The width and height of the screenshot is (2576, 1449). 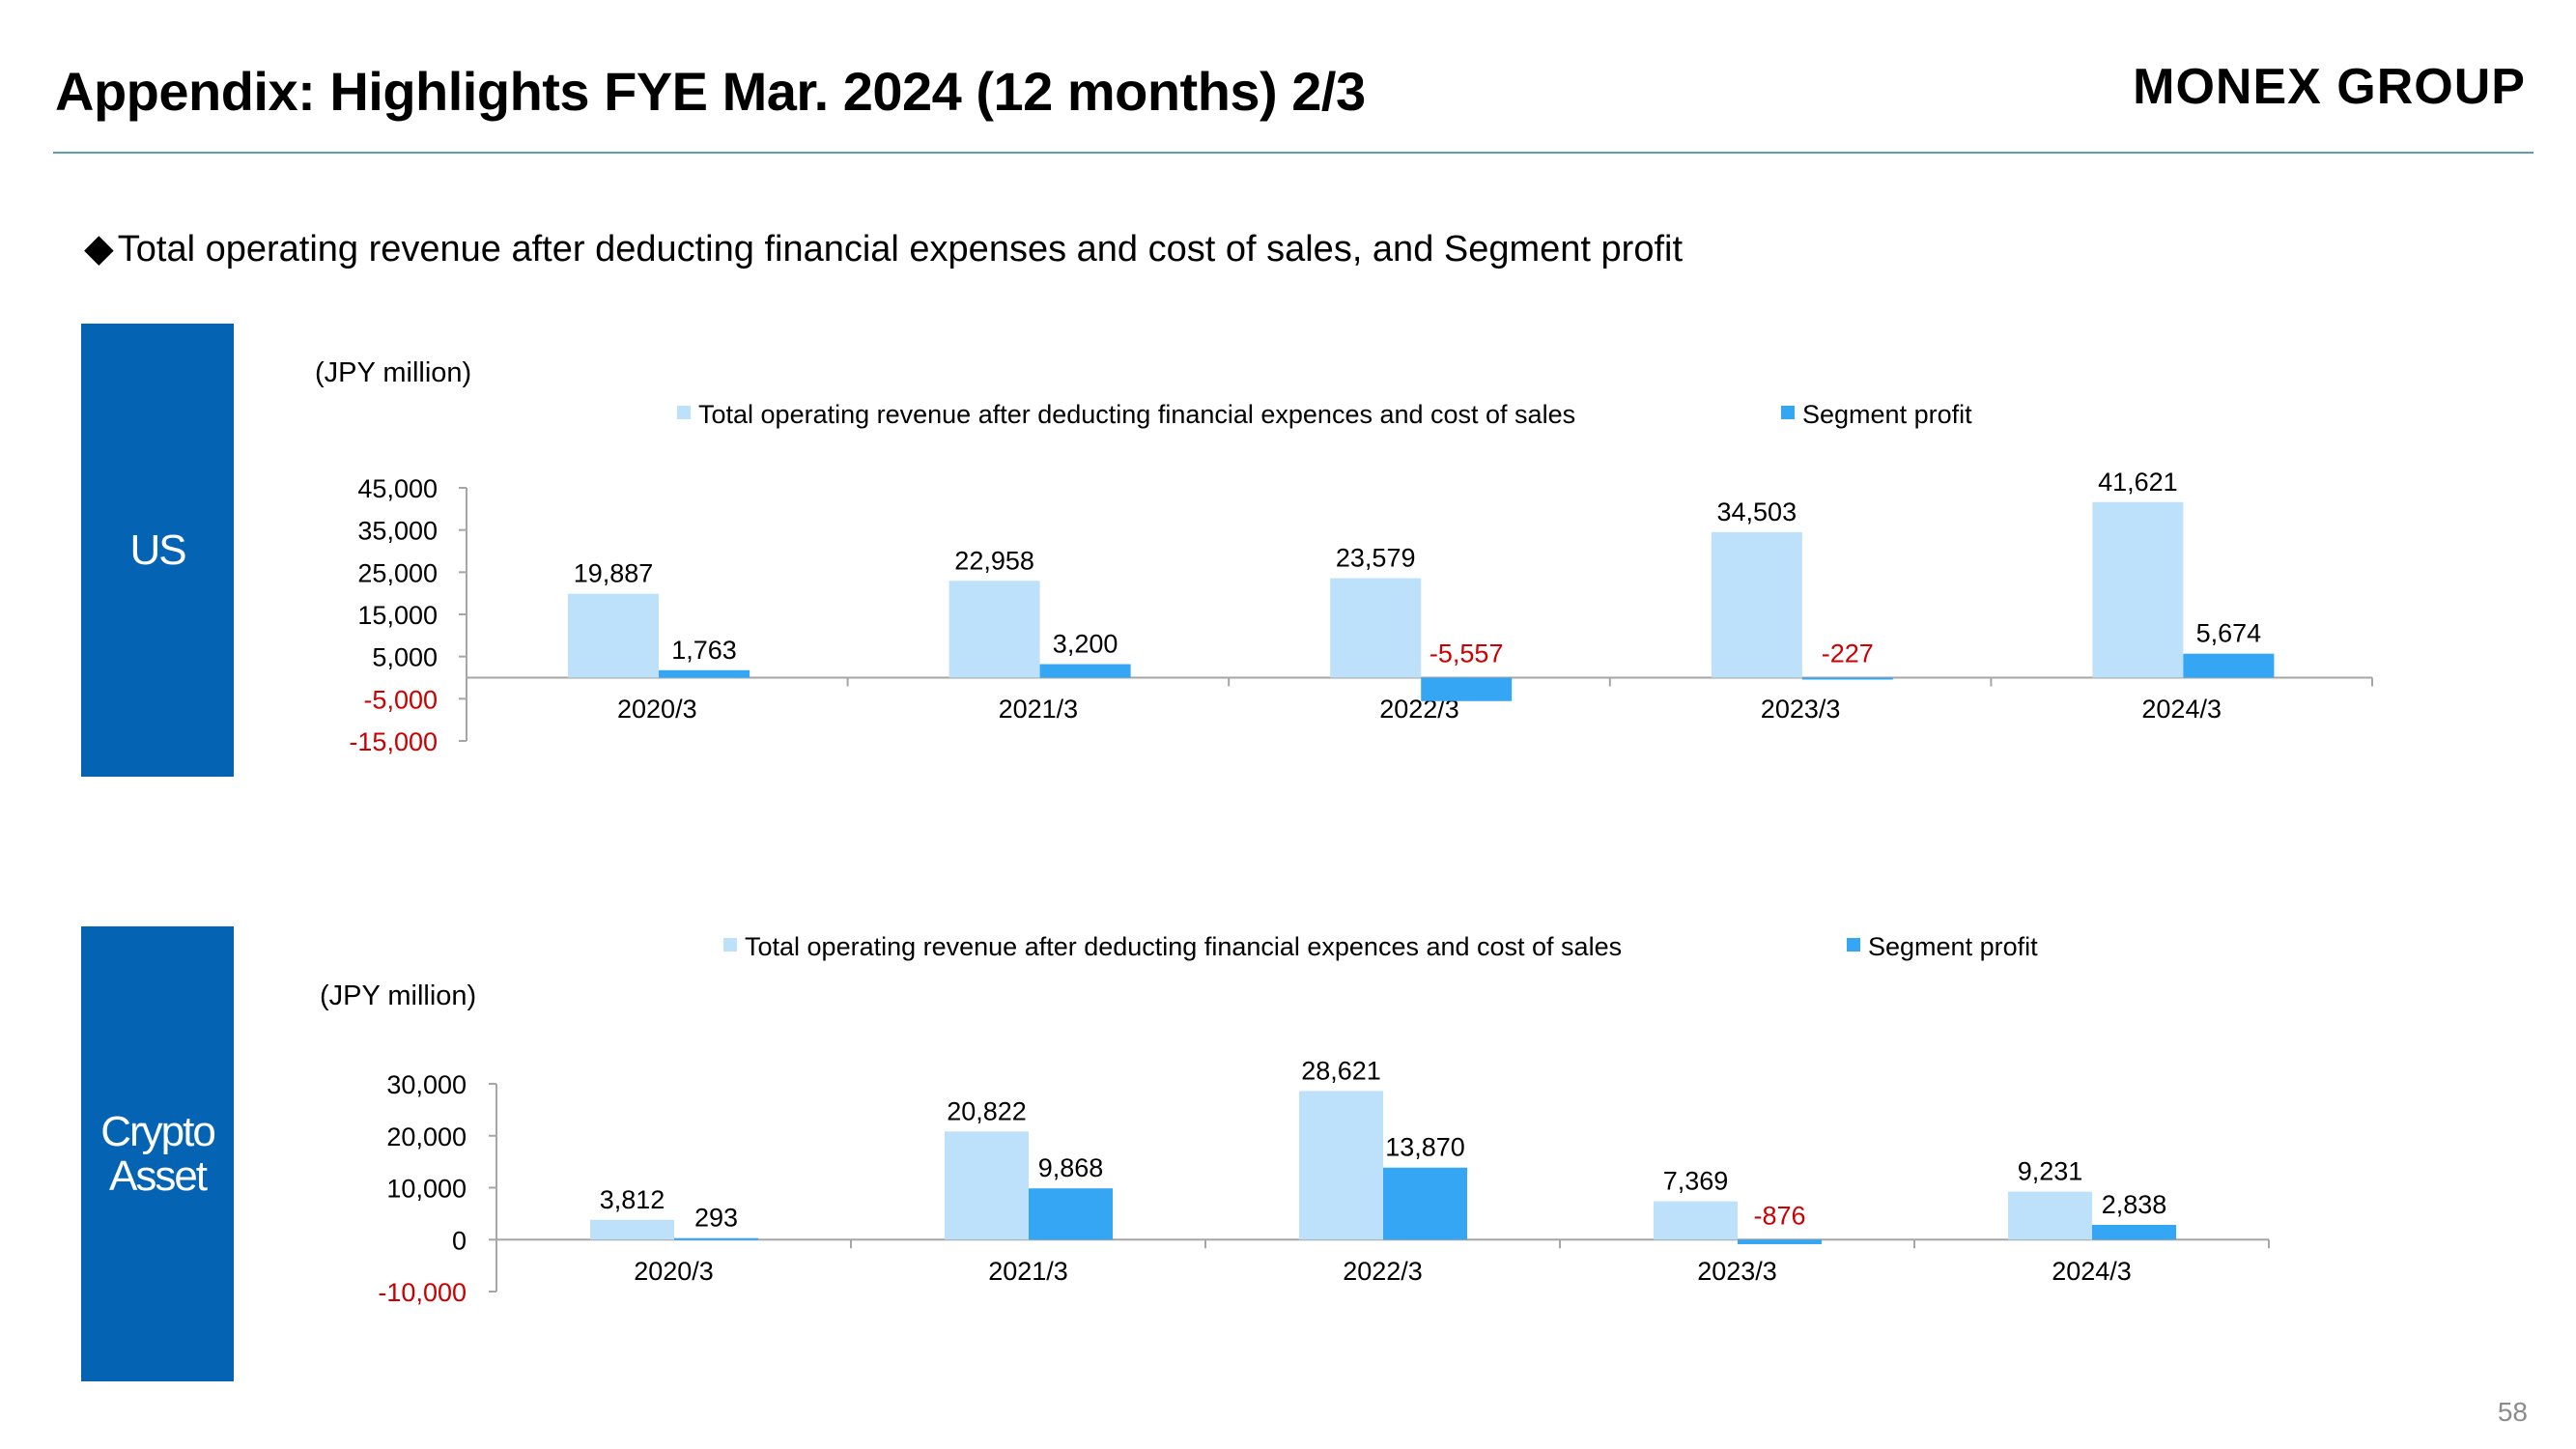 I want to click on profit-data-label: -876, so click(x=1779, y=1215).